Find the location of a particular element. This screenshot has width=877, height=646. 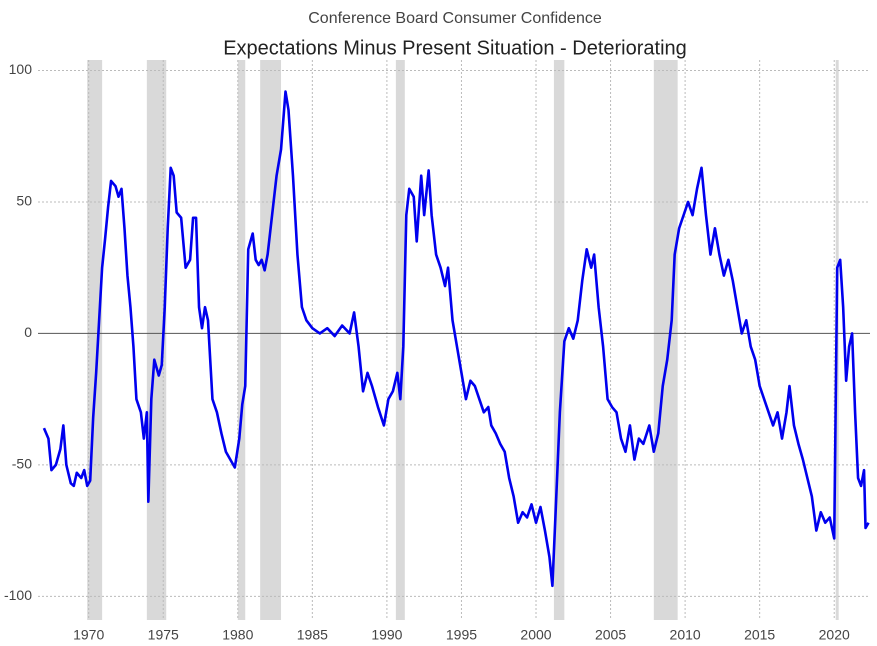

y-tick-label: 0 is located at coordinates (28, 332).